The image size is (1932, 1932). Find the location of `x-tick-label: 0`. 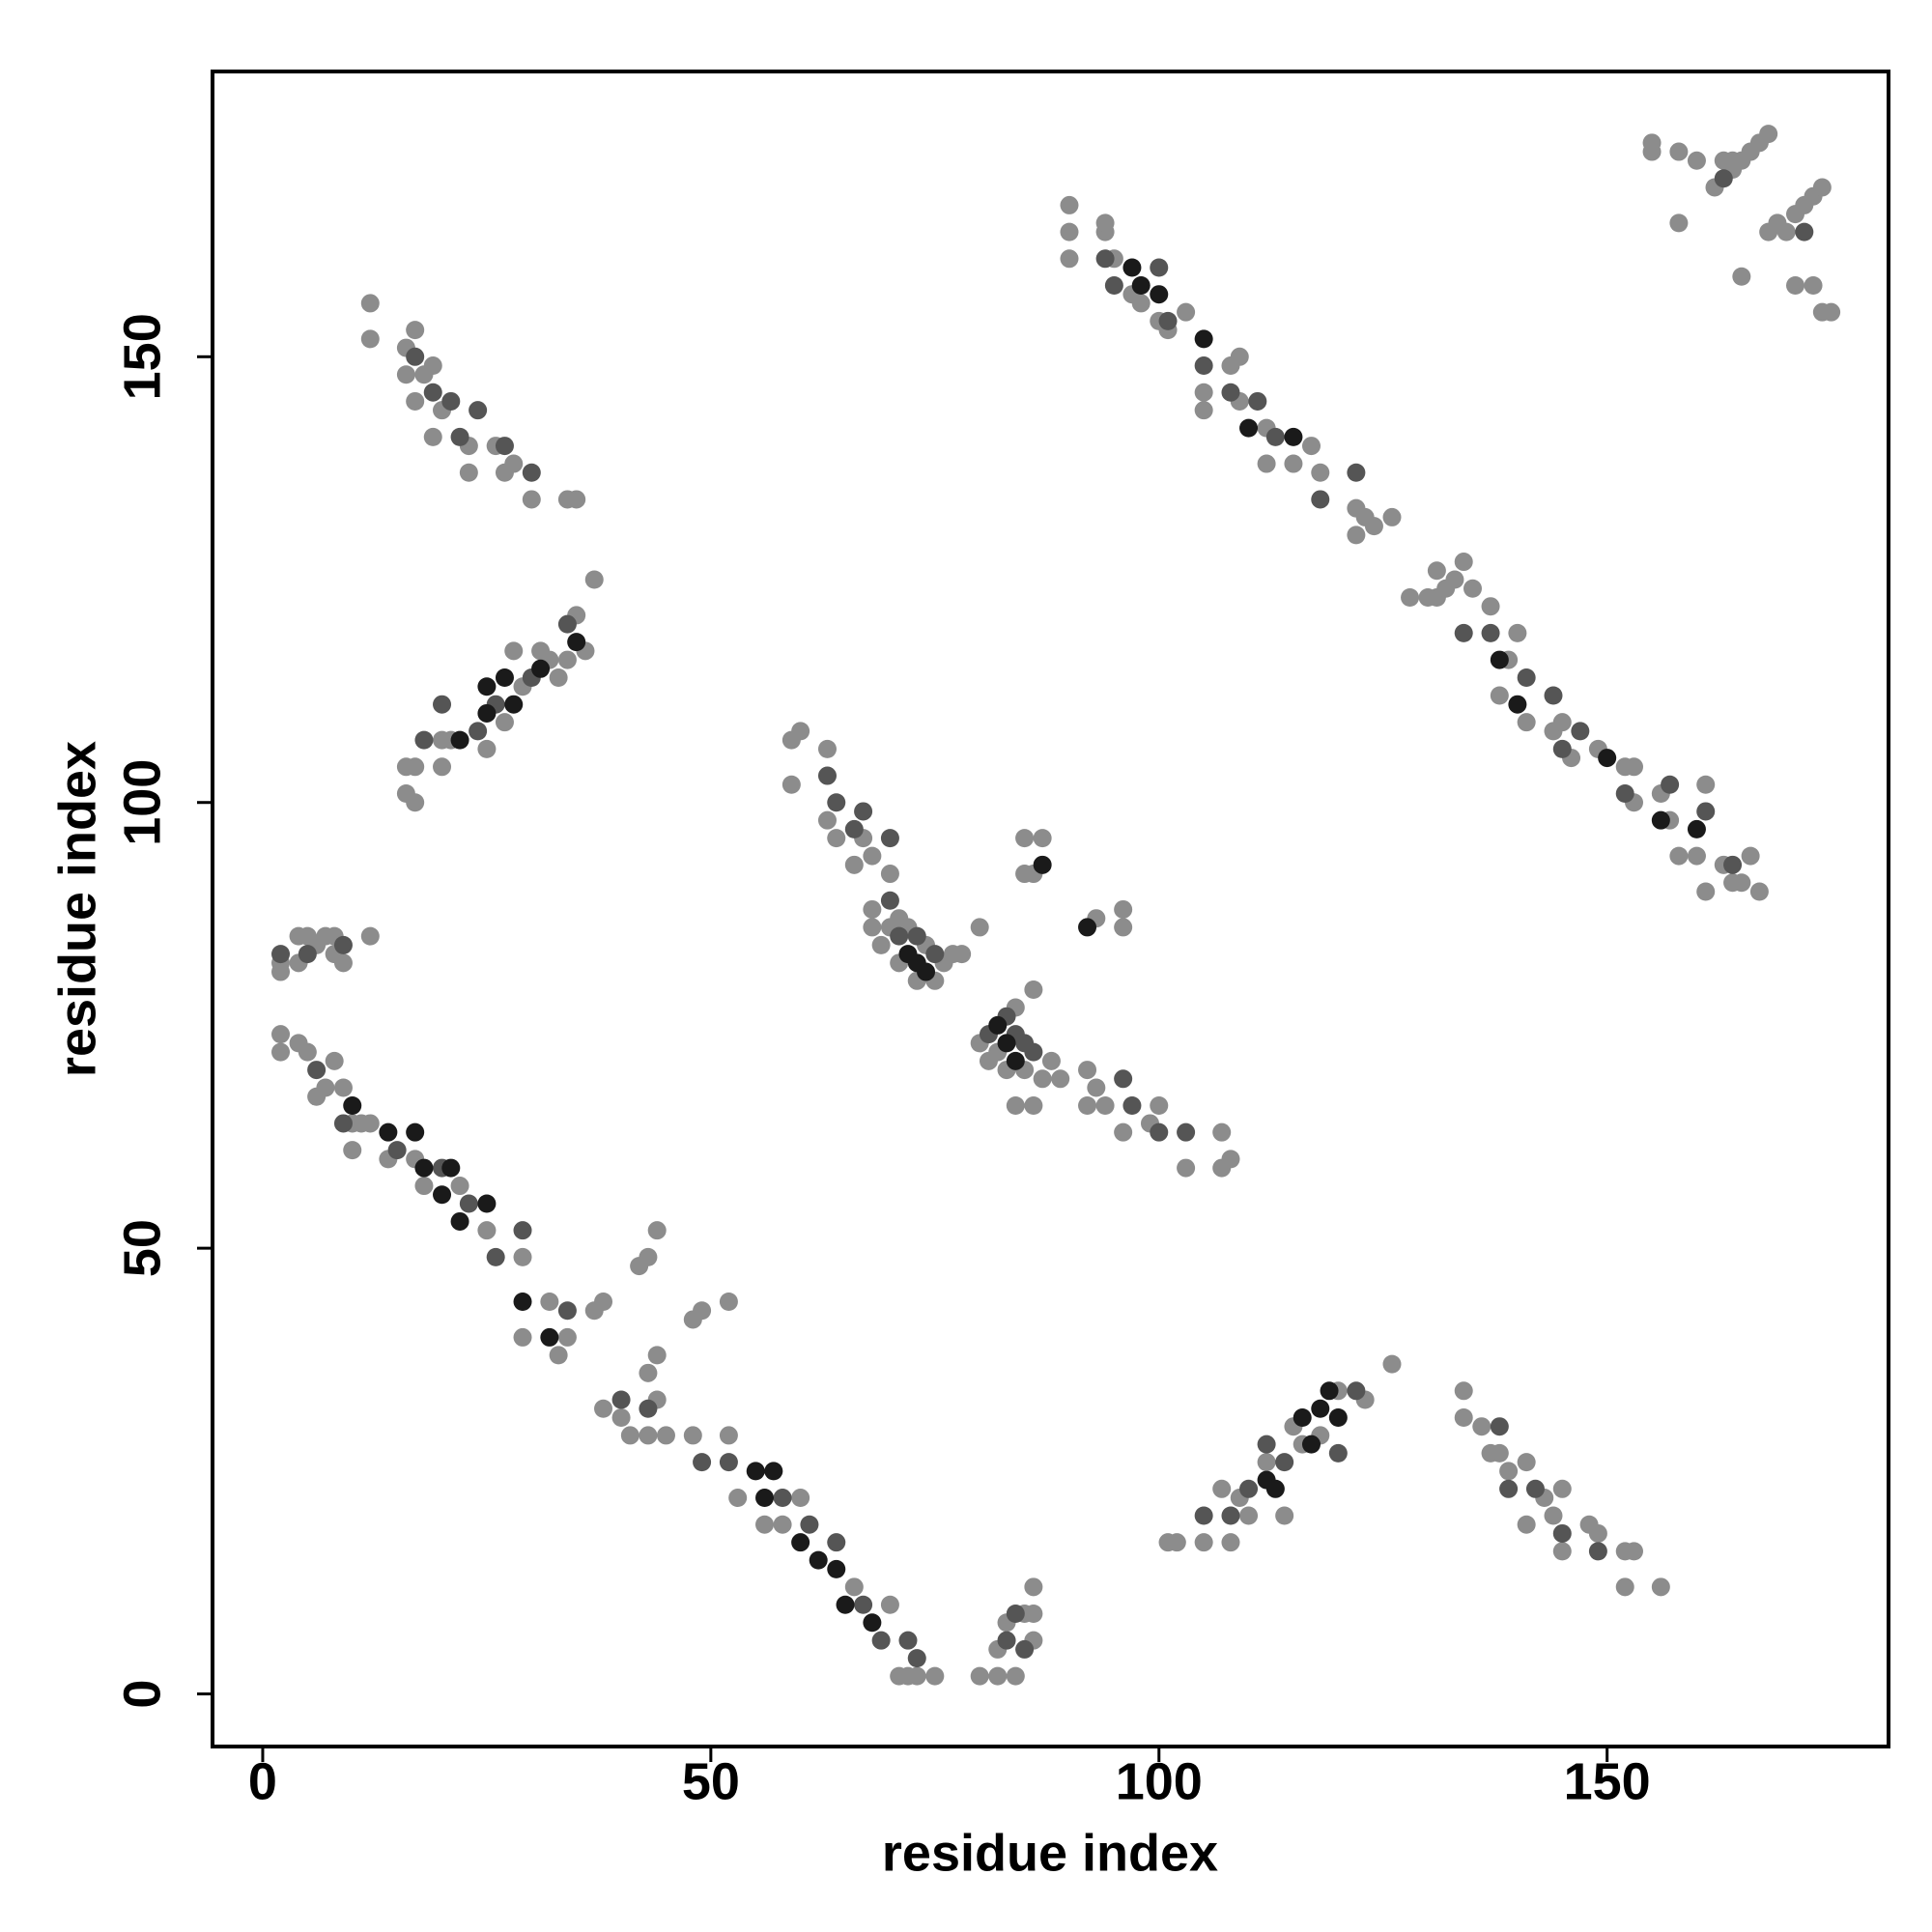

x-tick-label: 0 is located at coordinates (262, 1781).